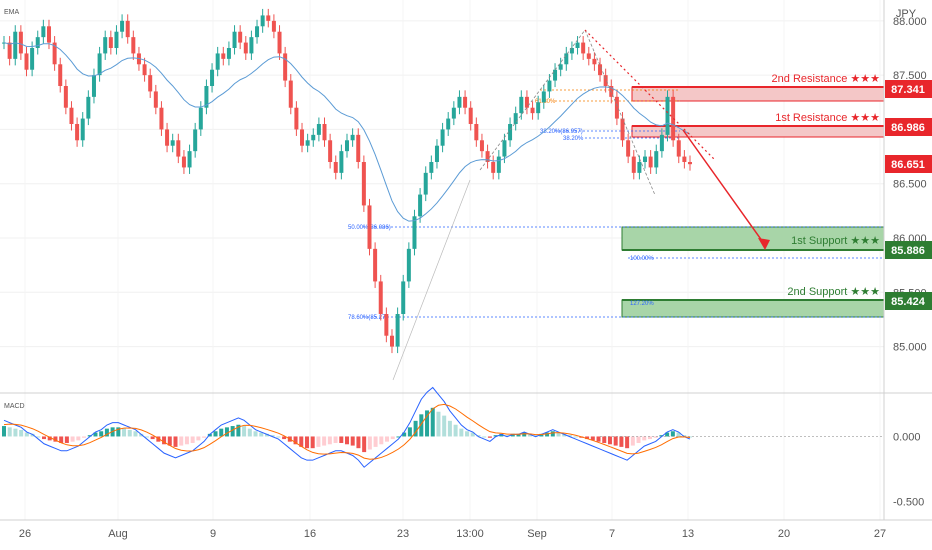 Image resolution: width=932 pixels, height=550 pixels. Describe the element at coordinates (826, 79) in the screenshot. I see `zone-label-resistance-2: 2nd Resistance ★★★` at that location.